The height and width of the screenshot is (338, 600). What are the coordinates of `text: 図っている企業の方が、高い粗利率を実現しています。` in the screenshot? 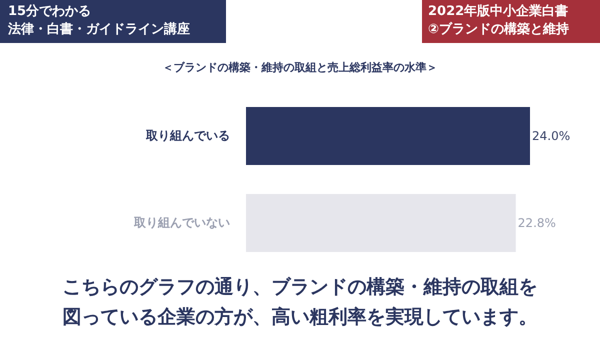 It's located at (300, 317).